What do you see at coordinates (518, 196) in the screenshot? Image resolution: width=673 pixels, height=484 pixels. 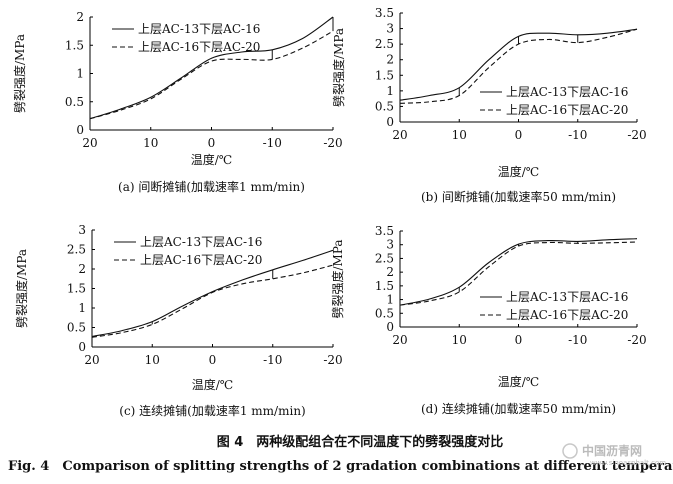 I see `chart-caption: (b) 间断摊铺(加载速率50 mm/min)` at bounding box center [518, 196].